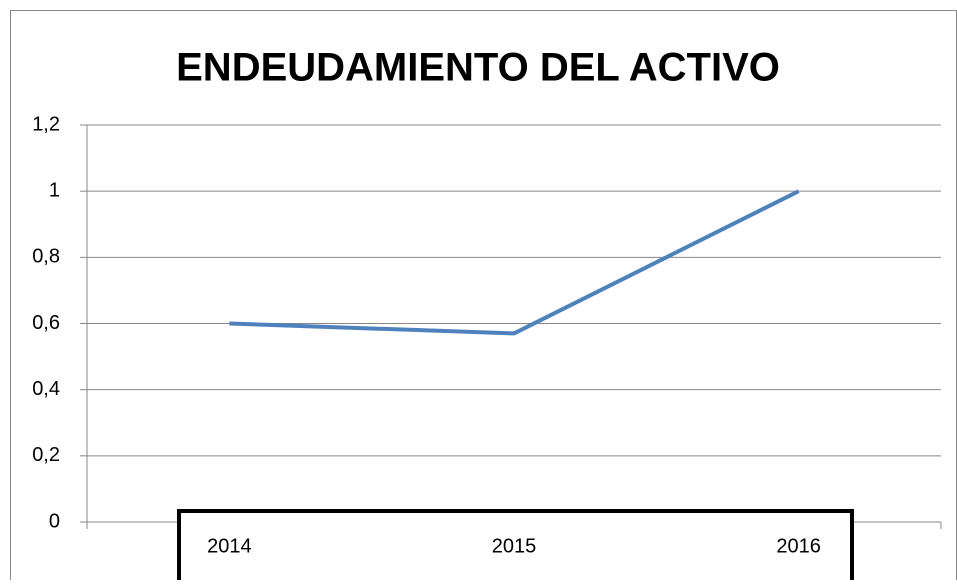 The image size is (957, 585). I want to click on y-tick-label: 0,8, so click(46, 257).